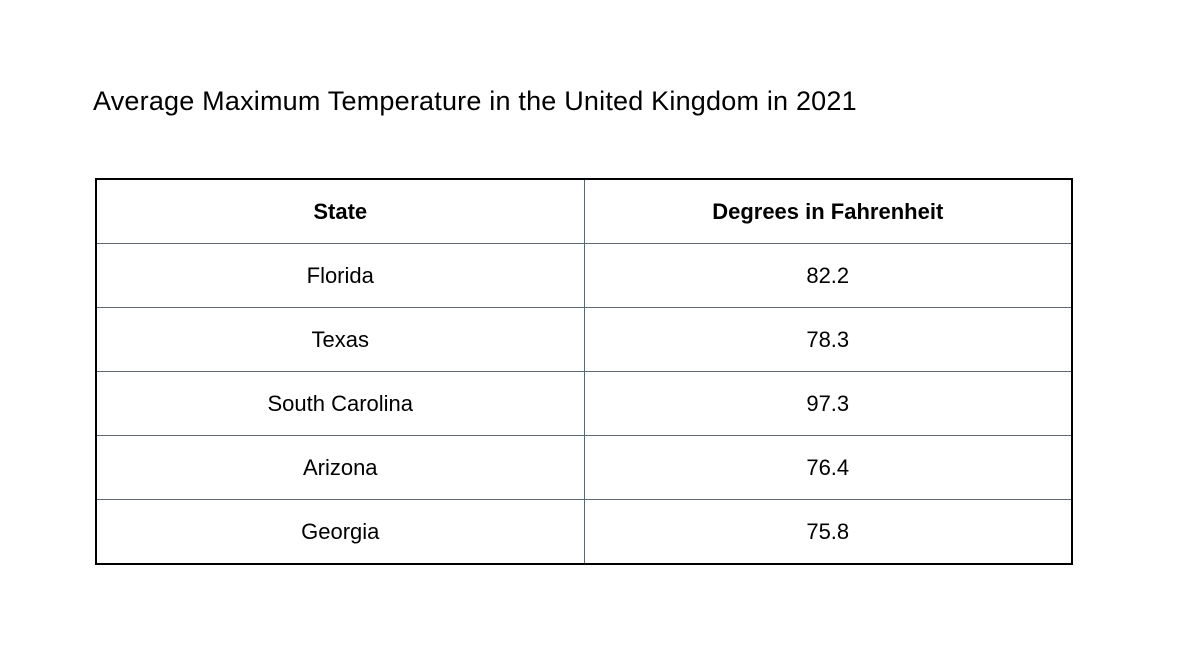  What do you see at coordinates (340, 275) in the screenshot?
I see `state-cell: Florida` at bounding box center [340, 275].